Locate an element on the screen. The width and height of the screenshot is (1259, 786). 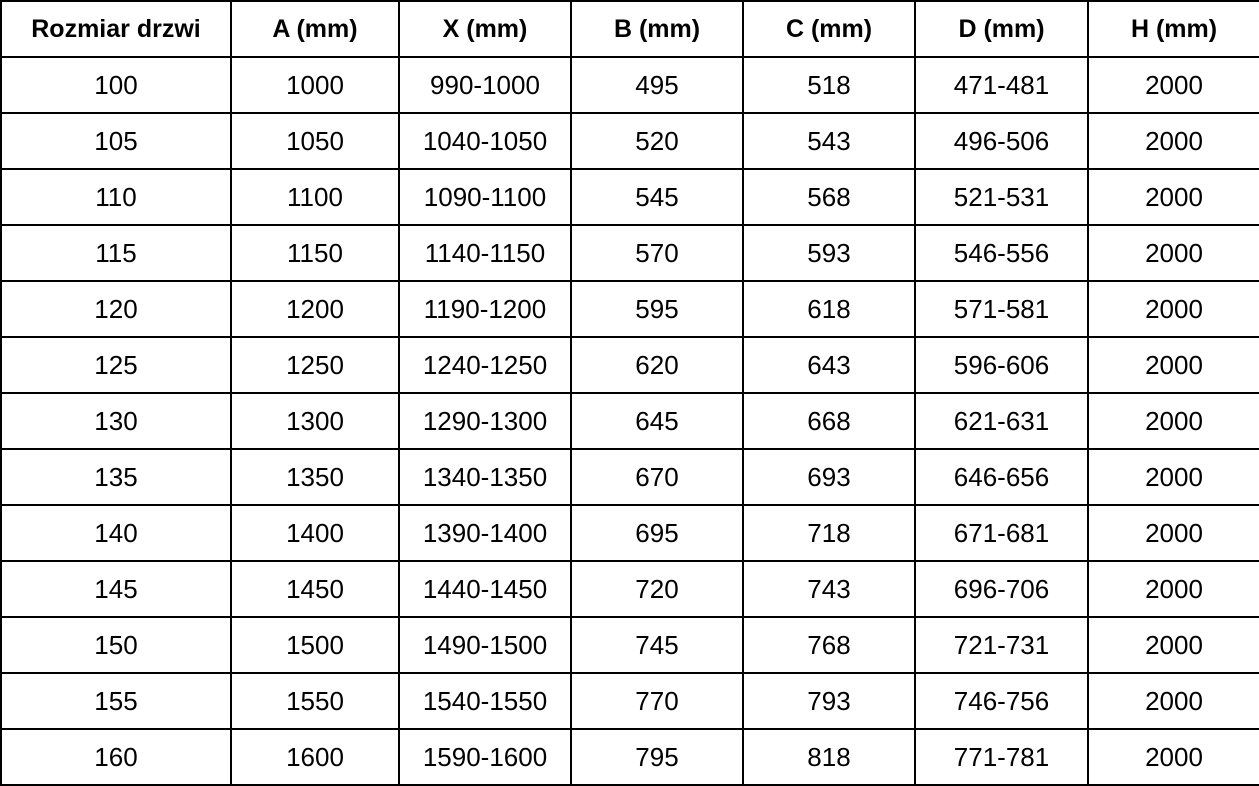
table-cell: 1590-1600 is located at coordinates (485, 757).